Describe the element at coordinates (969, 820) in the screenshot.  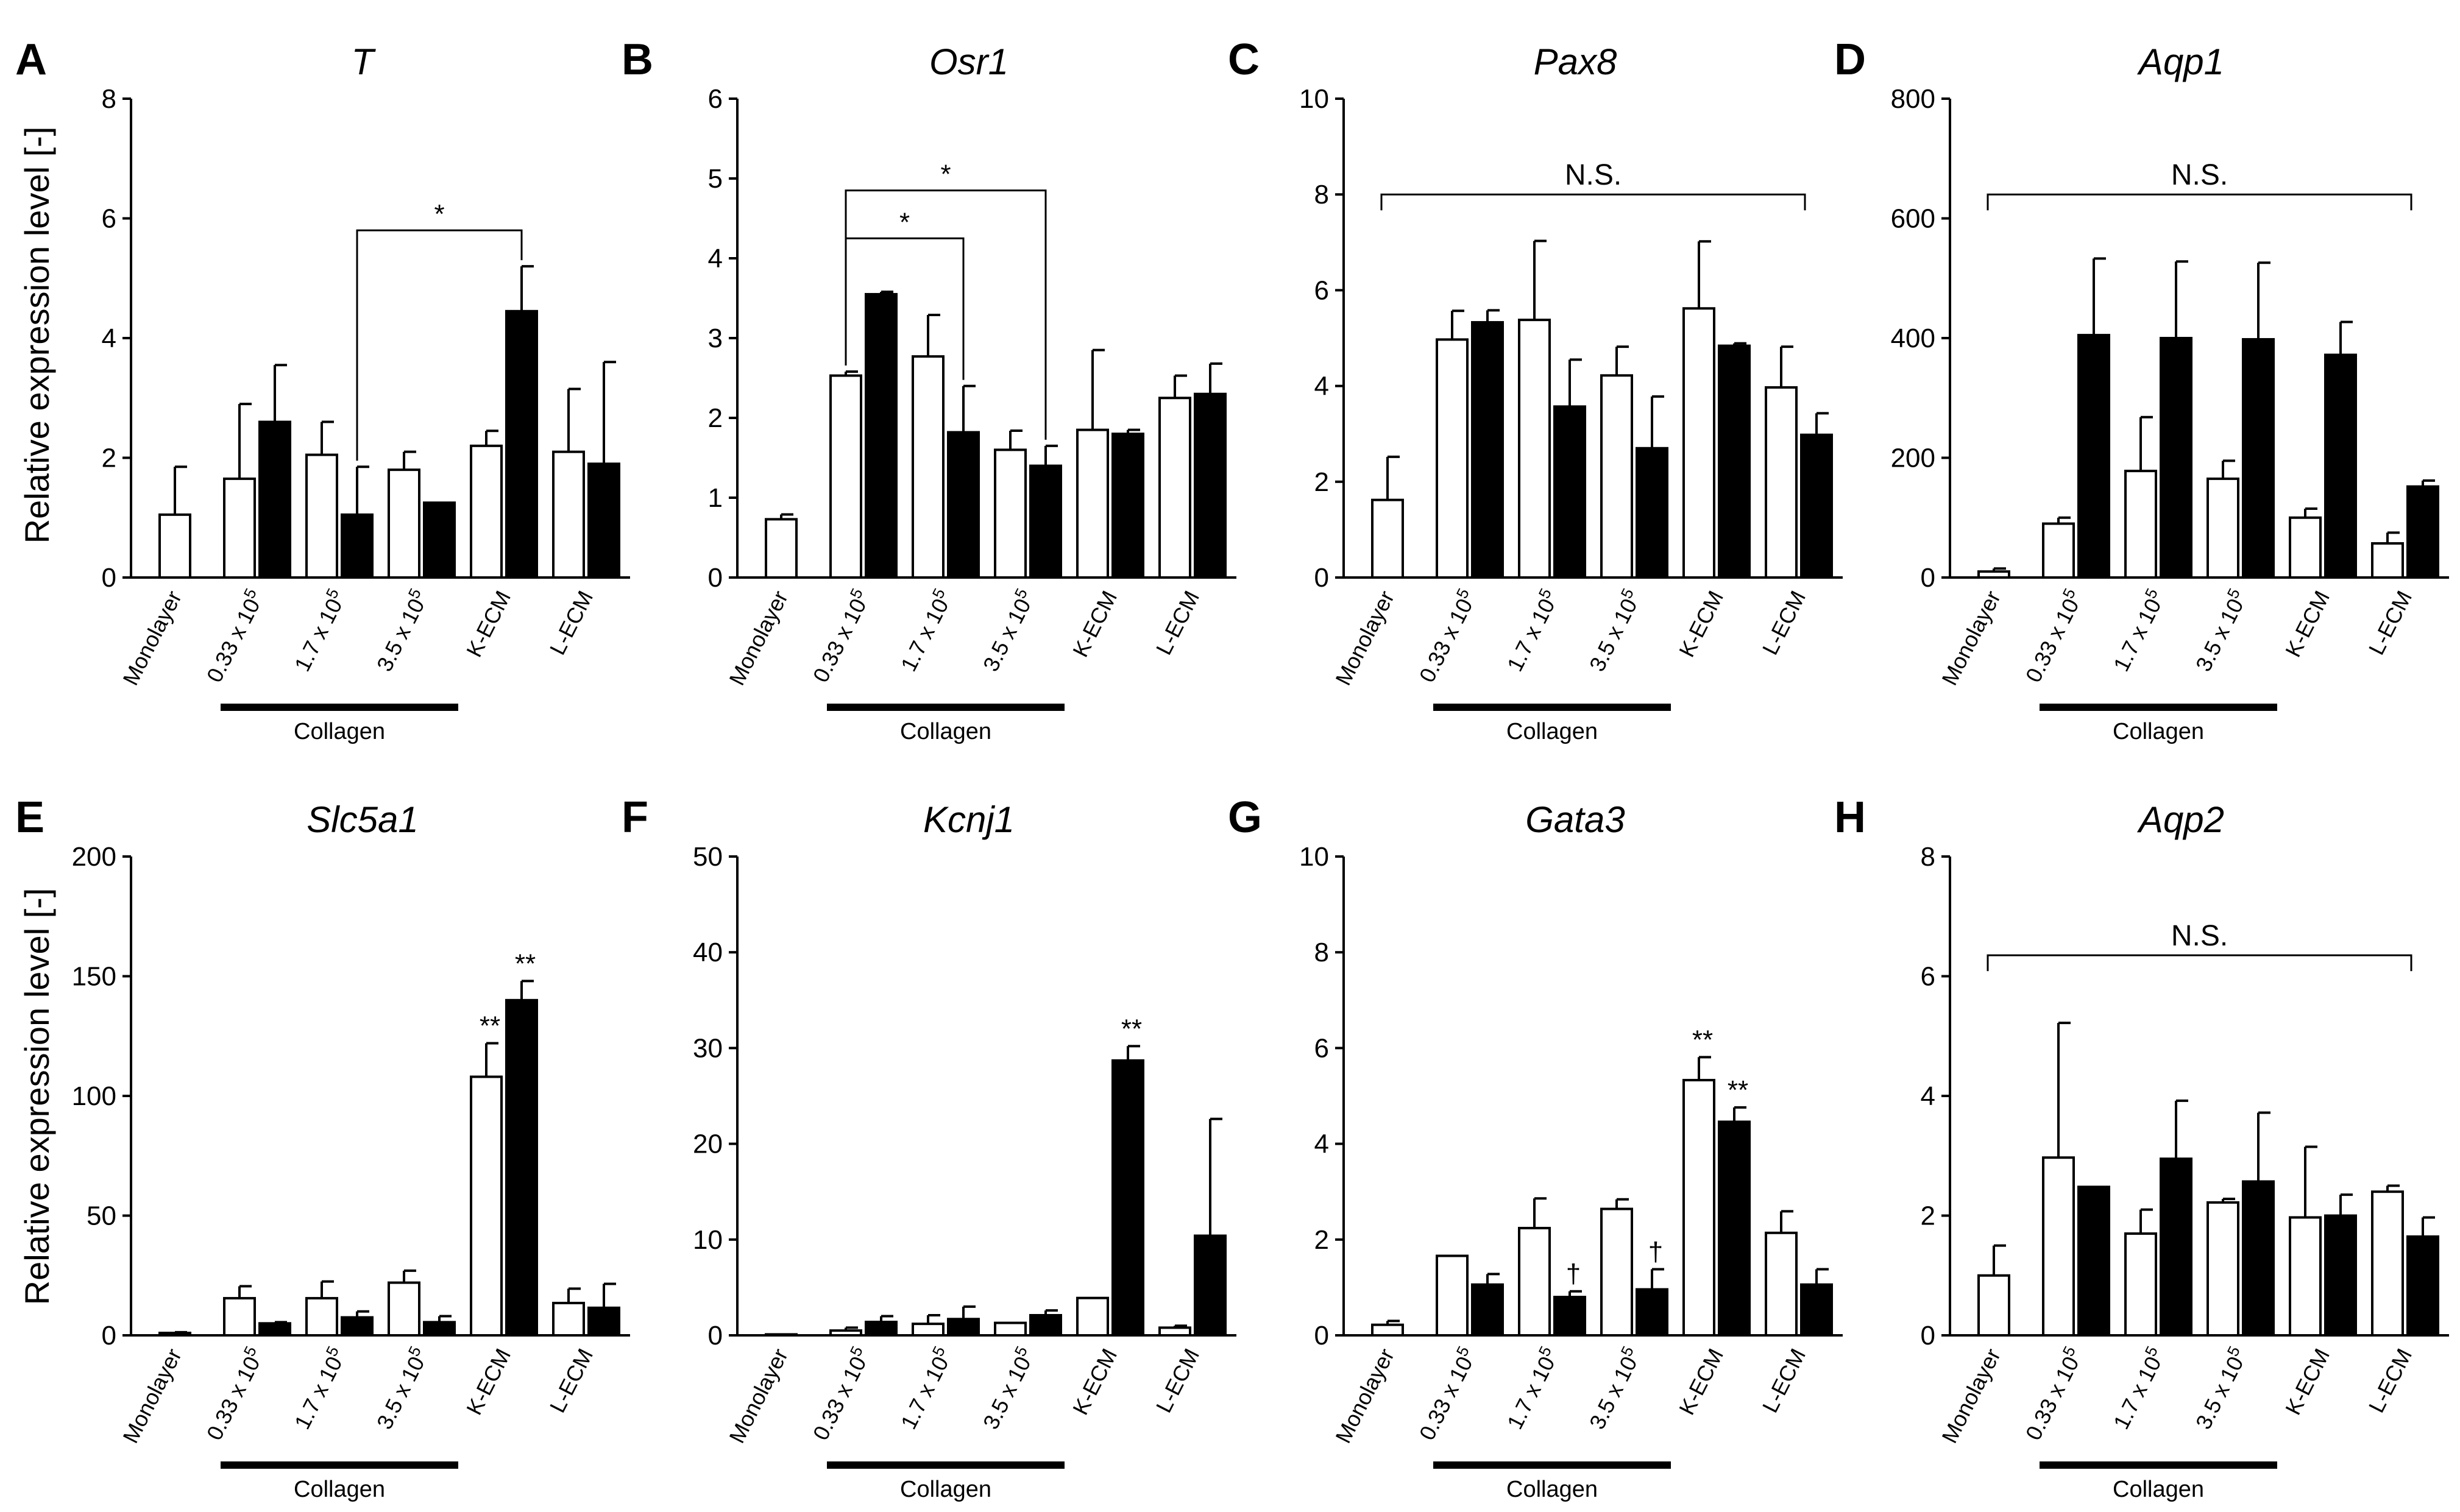
I see `panel-title: Kcnj1` at that location.